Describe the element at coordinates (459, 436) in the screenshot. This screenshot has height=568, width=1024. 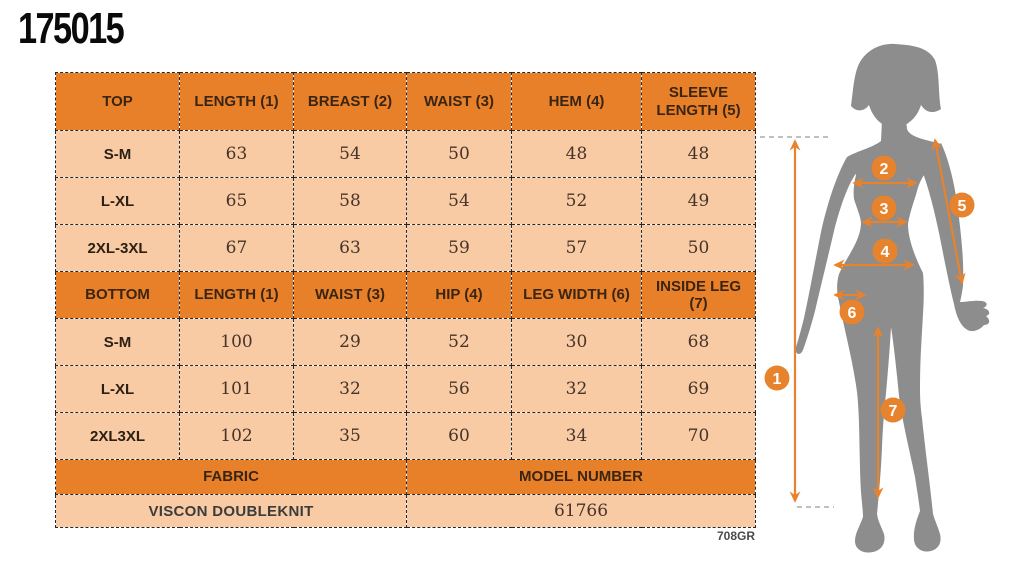
I see `measure-value: 60` at that location.